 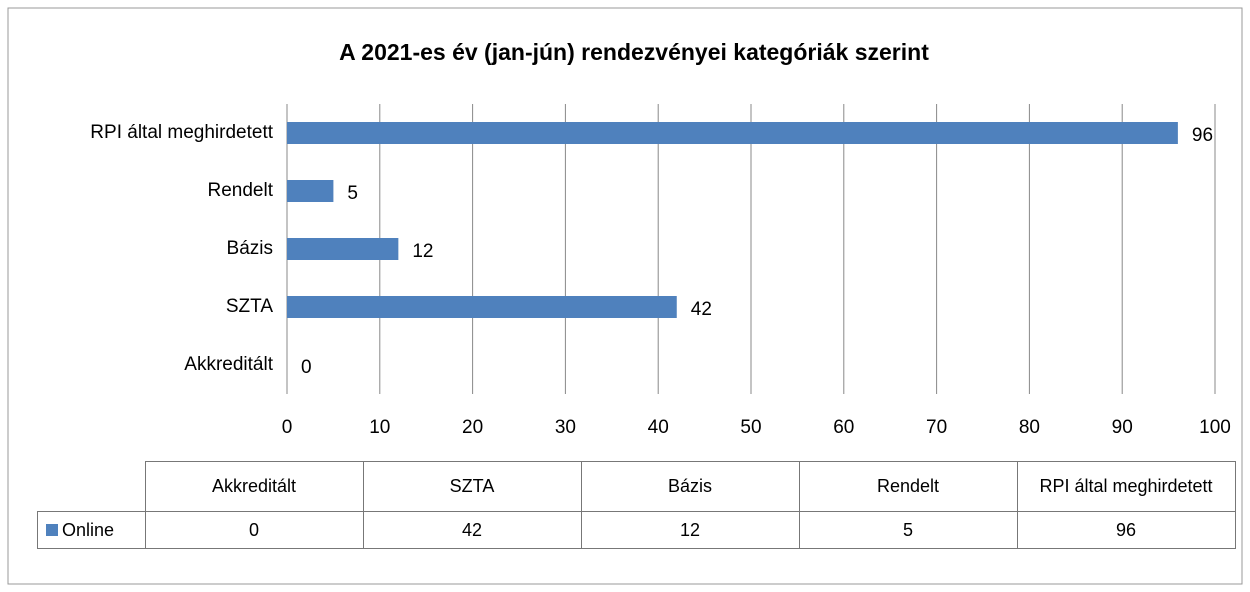 What do you see at coordinates (1202, 135) in the screenshot?
I see `data-label: 96` at bounding box center [1202, 135].